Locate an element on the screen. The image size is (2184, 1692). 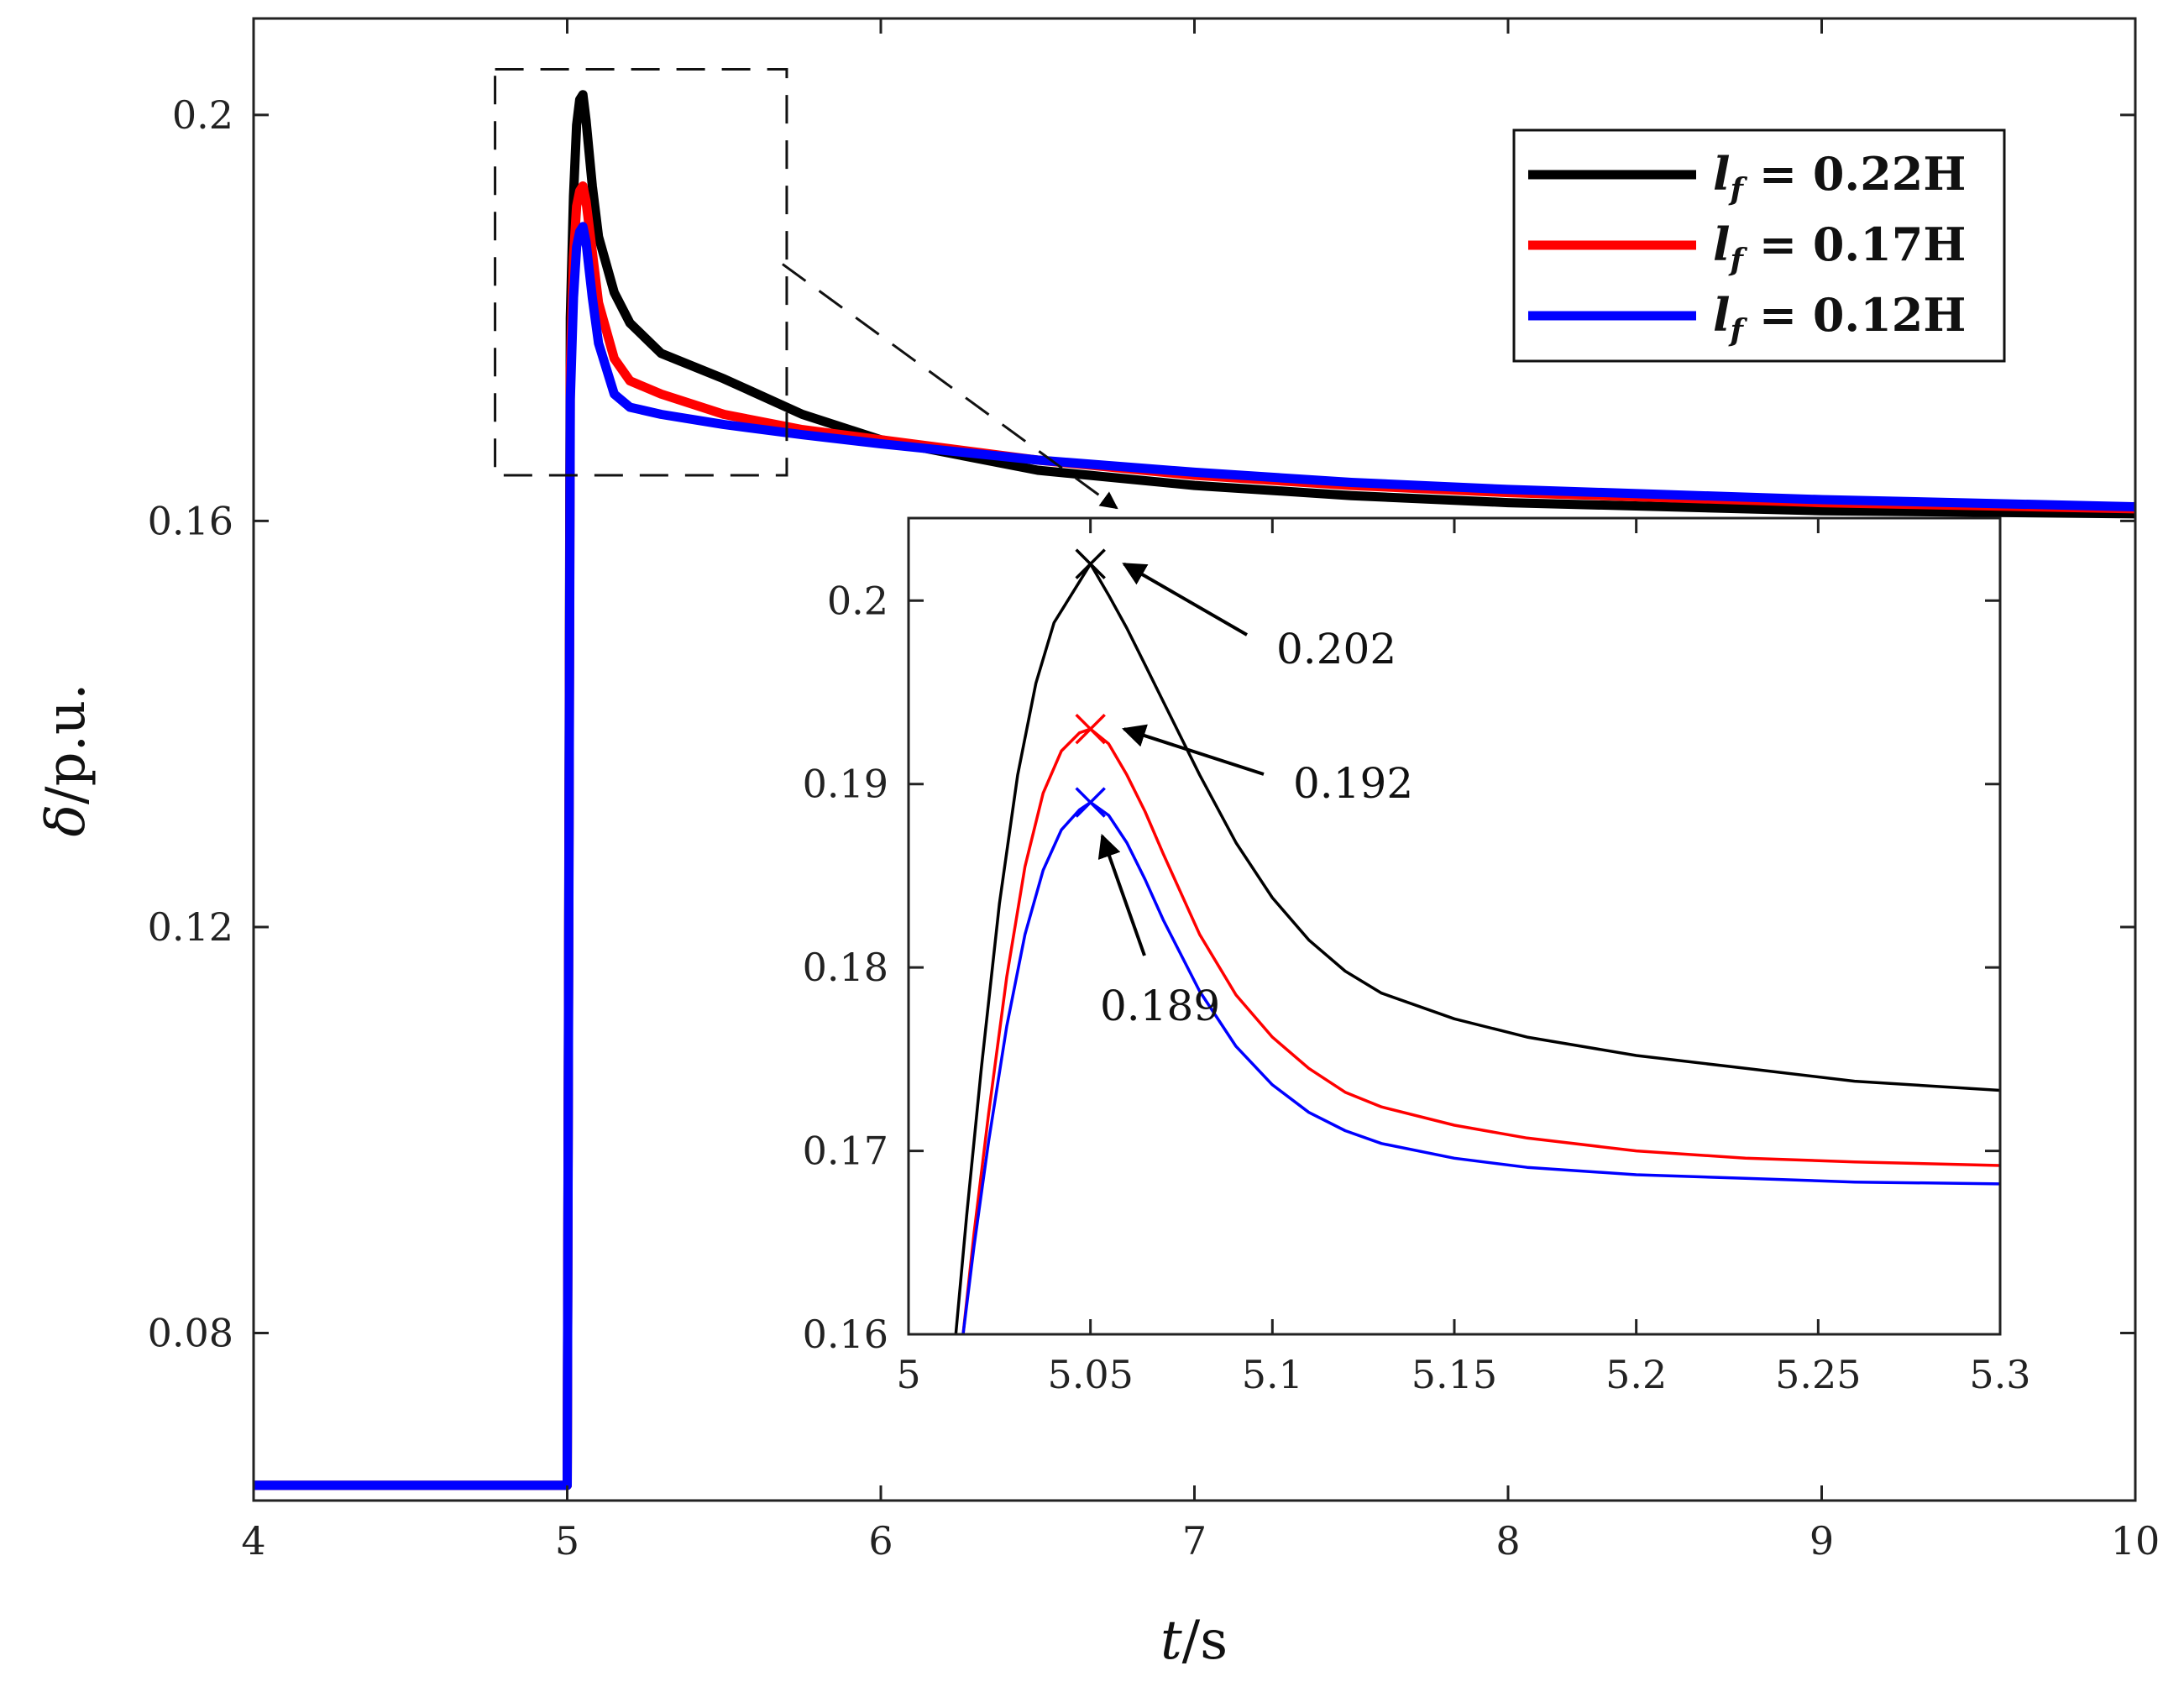
legend-label-lf-017: lf = 0.17H is located at coordinates (1839, 248).